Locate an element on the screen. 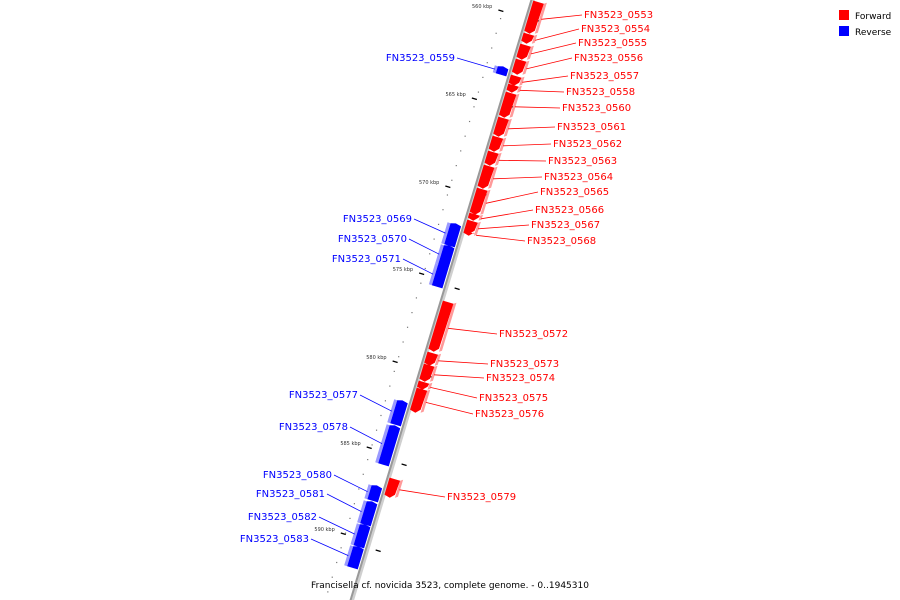 This screenshot has height=600, width=900. gene-label: FN3523_0583 is located at coordinates (274, 539).